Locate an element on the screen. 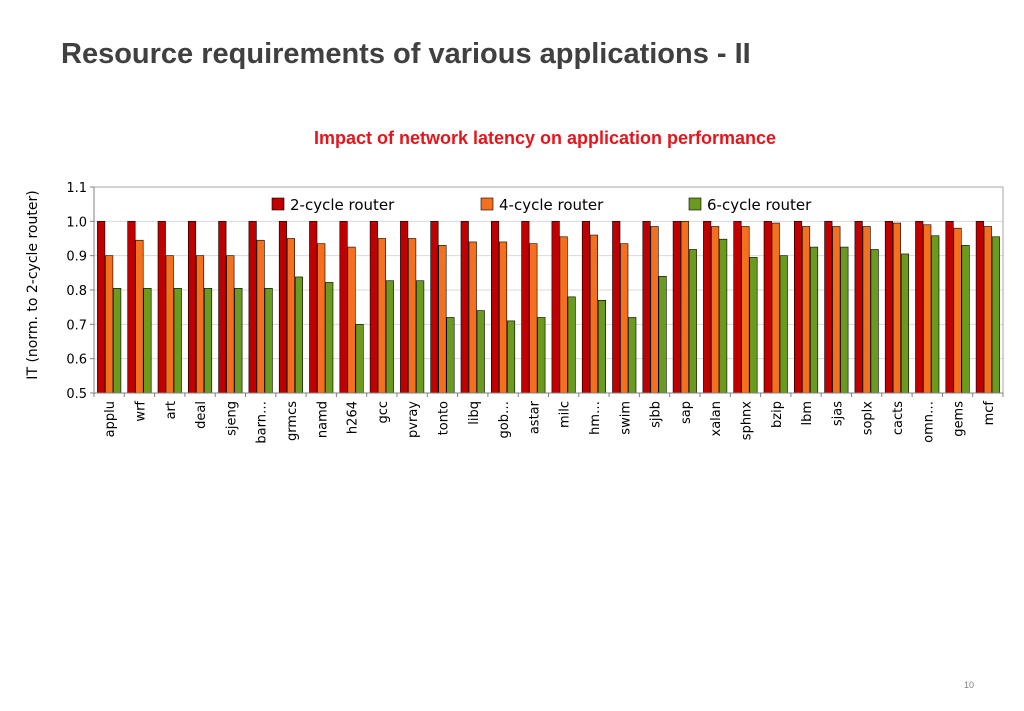 The height and width of the screenshot is (711, 1024). x-tick-label: cacts is located at coordinates (898, 418).